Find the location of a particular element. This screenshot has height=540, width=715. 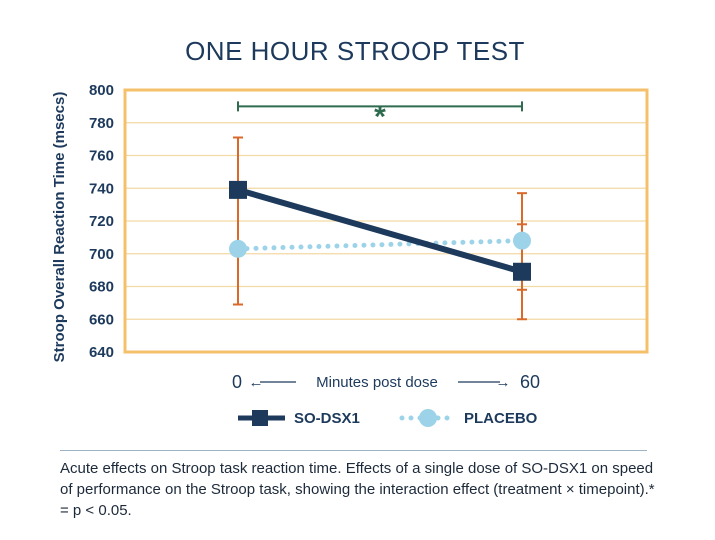

significance-star: * is located at coordinates (380, 116).